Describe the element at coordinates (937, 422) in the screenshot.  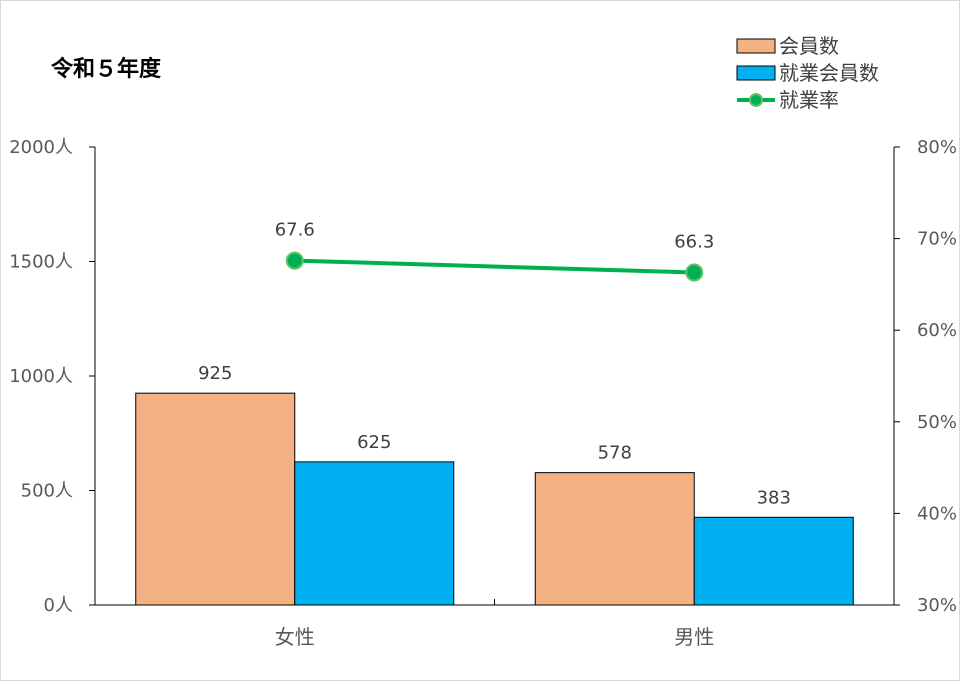
I see `right-tick-label: 50%` at that location.